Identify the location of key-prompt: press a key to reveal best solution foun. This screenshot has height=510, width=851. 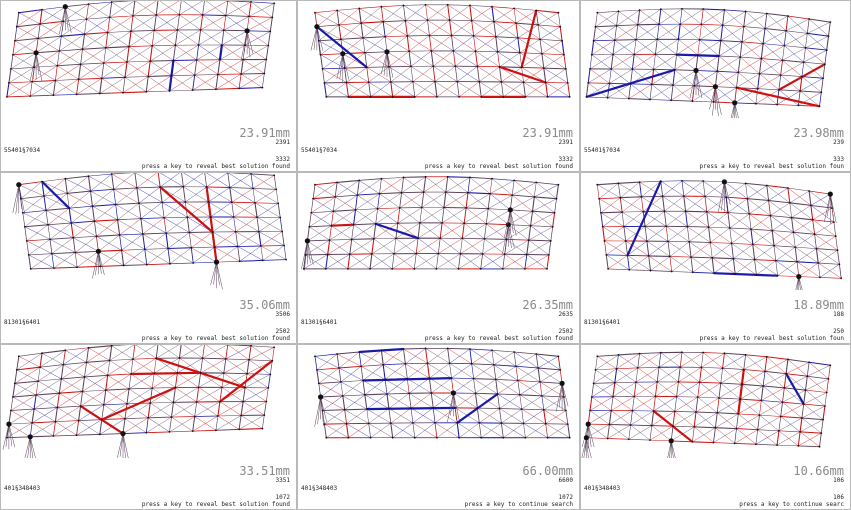
(772, 166).